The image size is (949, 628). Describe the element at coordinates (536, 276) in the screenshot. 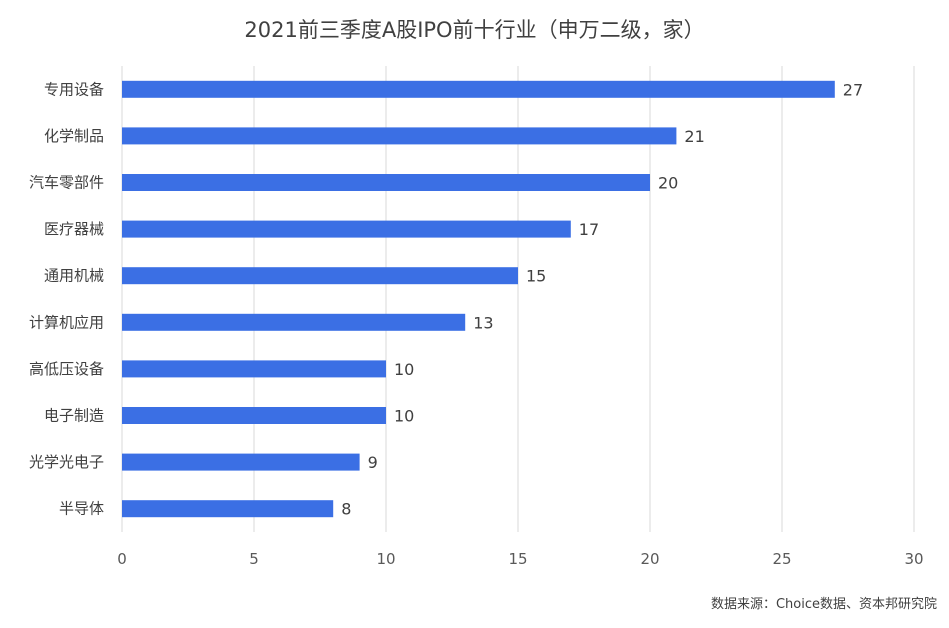

I see `data-label: 15` at that location.